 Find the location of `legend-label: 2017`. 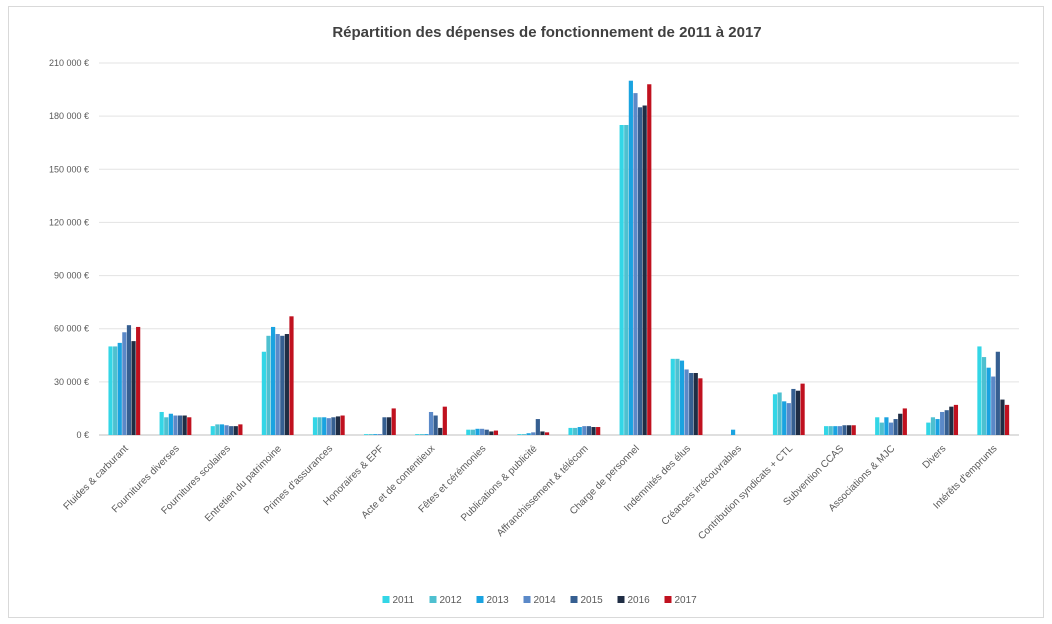

legend-label: 2017 is located at coordinates (686, 600).